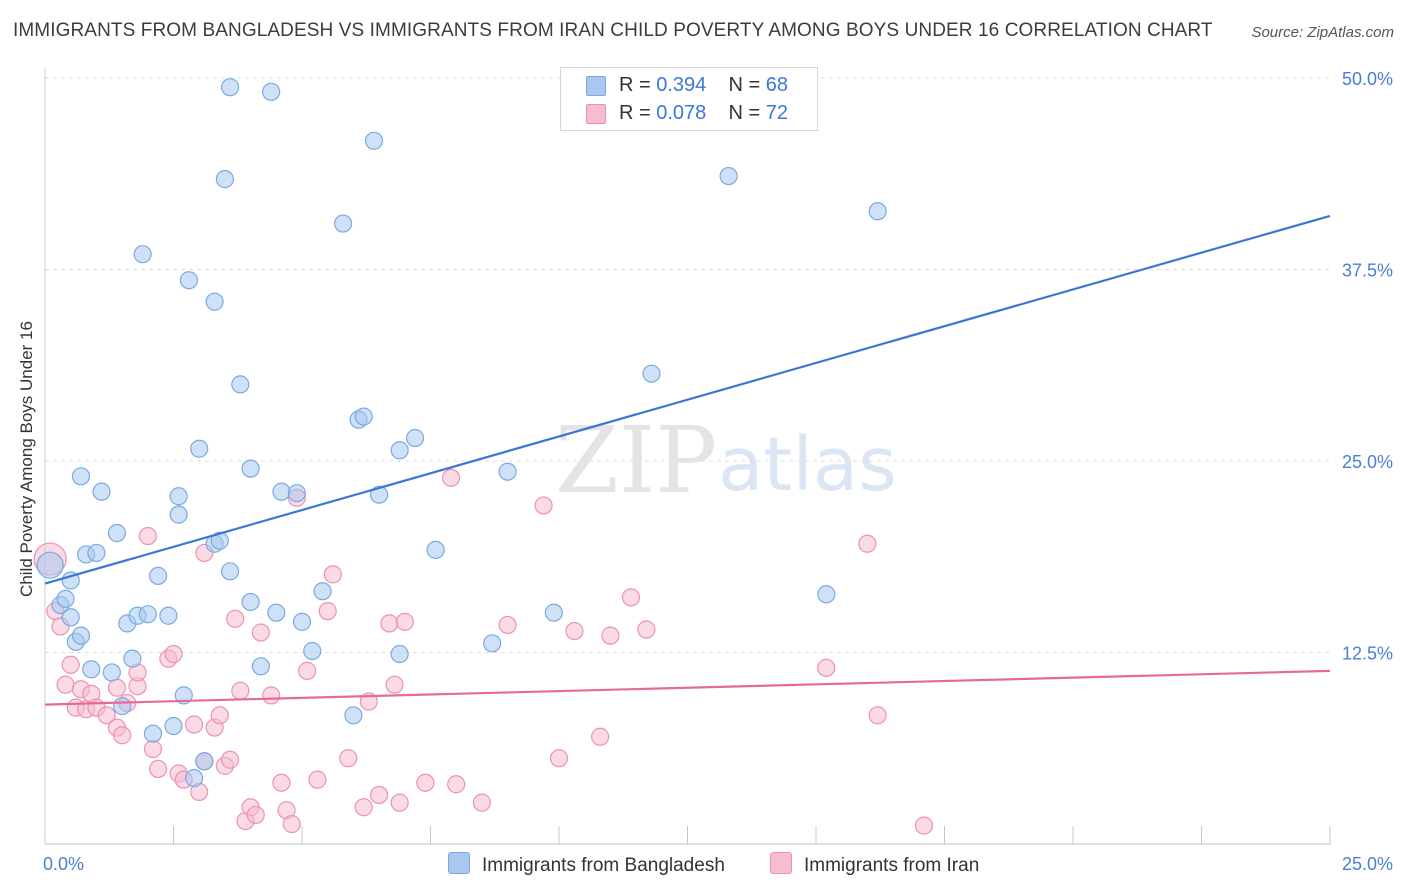  What do you see at coordinates (1367, 654) in the screenshot?
I see `y-tick-label: 12.5%` at bounding box center [1367, 654].